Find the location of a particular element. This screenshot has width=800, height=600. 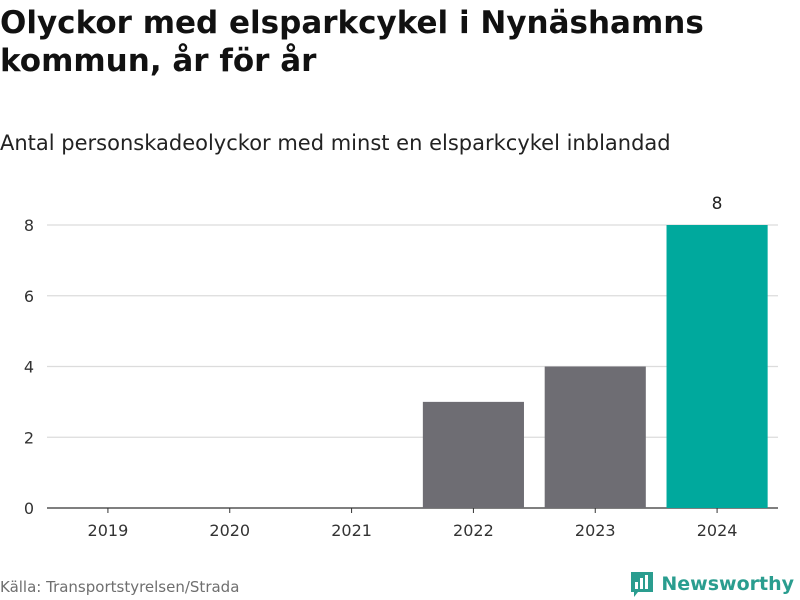

brand-logo: Newsworthy is located at coordinates (711, 584).